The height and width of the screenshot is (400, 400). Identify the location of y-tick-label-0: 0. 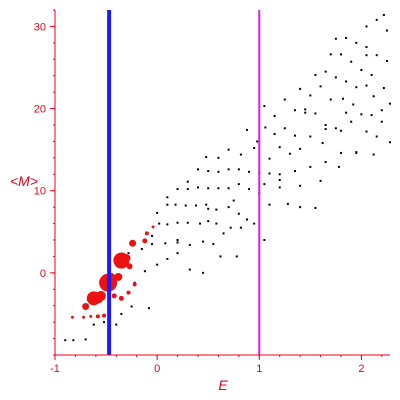
(43, 274).